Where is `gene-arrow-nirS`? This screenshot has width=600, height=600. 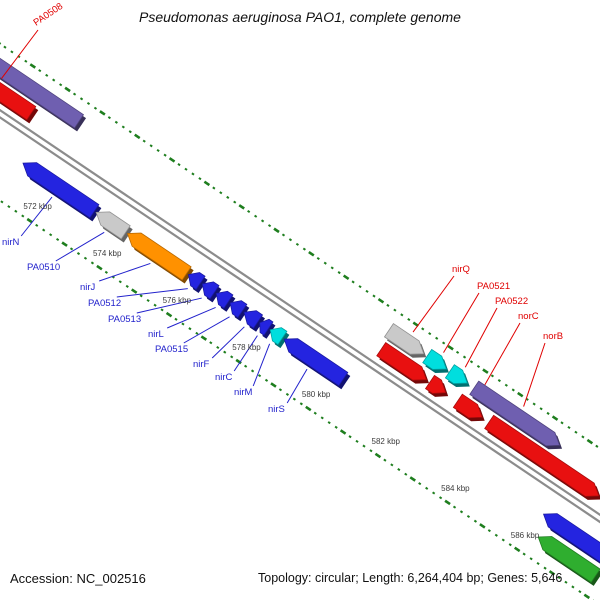 gene-arrow-nirS is located at coordinates (316, 362).